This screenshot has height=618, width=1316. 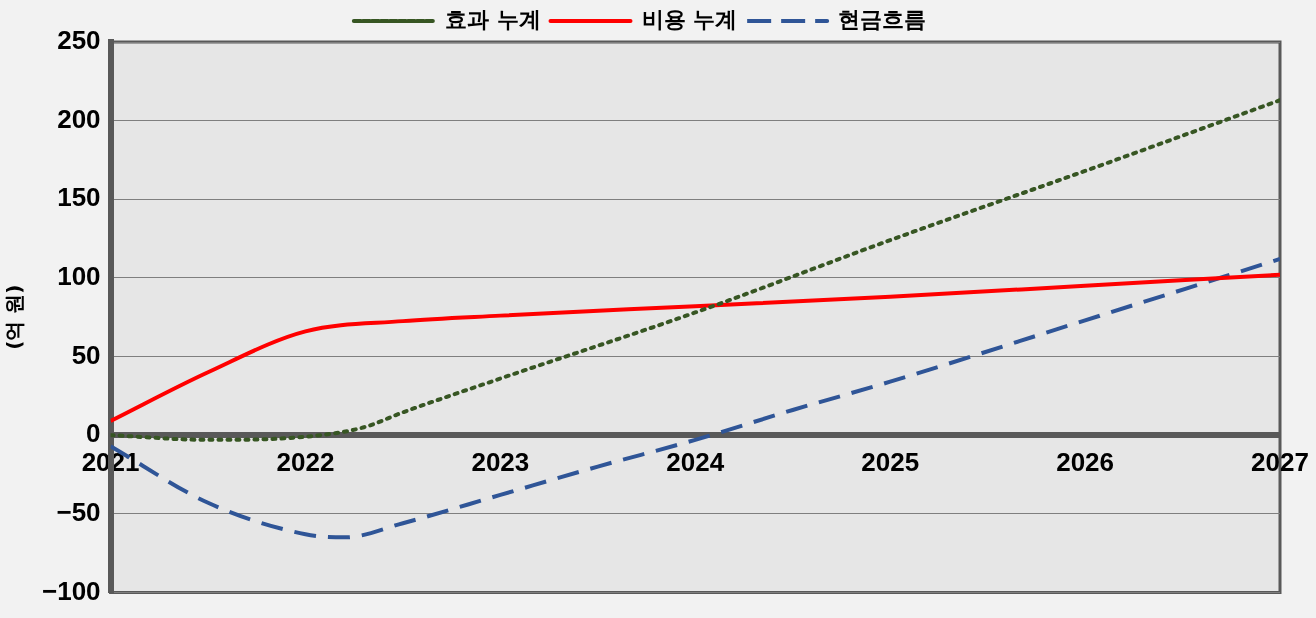 I want to click on x-tick-label: 2024, so click(x=695, y=461).